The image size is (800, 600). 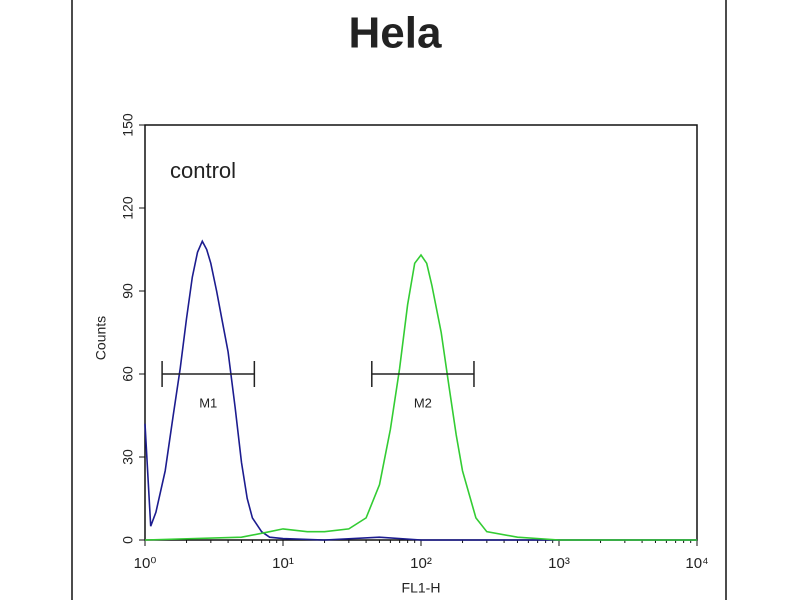 What do you see at coordinates (145, 563) in the screenshot?
I see `x-tick-label: 10⁰` at bounding box center [145, 563].